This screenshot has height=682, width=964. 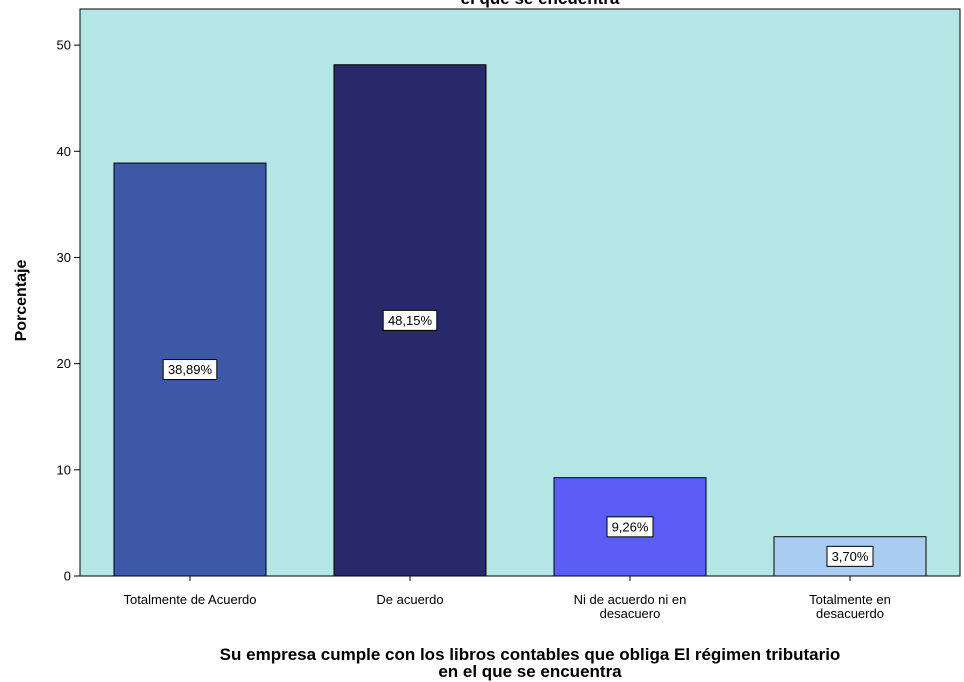 I want to click on category-label: Ni de acuerdo ni en desacuero, so click(x=630, y=606).